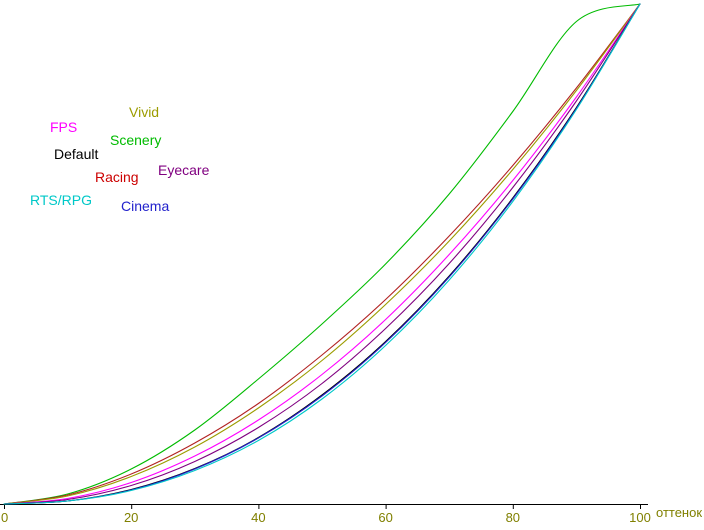  I want to click on x-tick-label: 0, so click(4, 517).